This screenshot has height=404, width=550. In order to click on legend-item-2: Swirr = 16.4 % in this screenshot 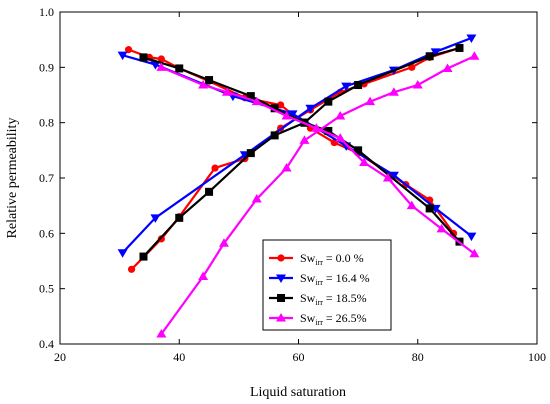, I will do `click(319, 279)`.